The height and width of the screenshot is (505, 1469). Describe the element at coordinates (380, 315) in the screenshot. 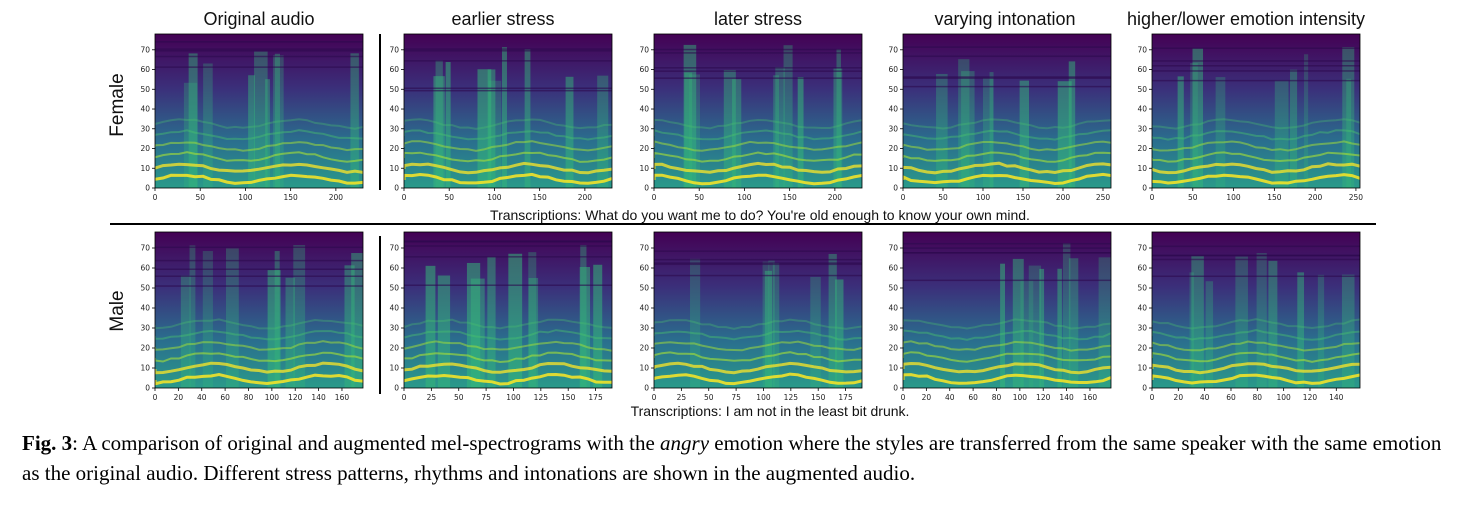

I see `column-divider-male` at that location.